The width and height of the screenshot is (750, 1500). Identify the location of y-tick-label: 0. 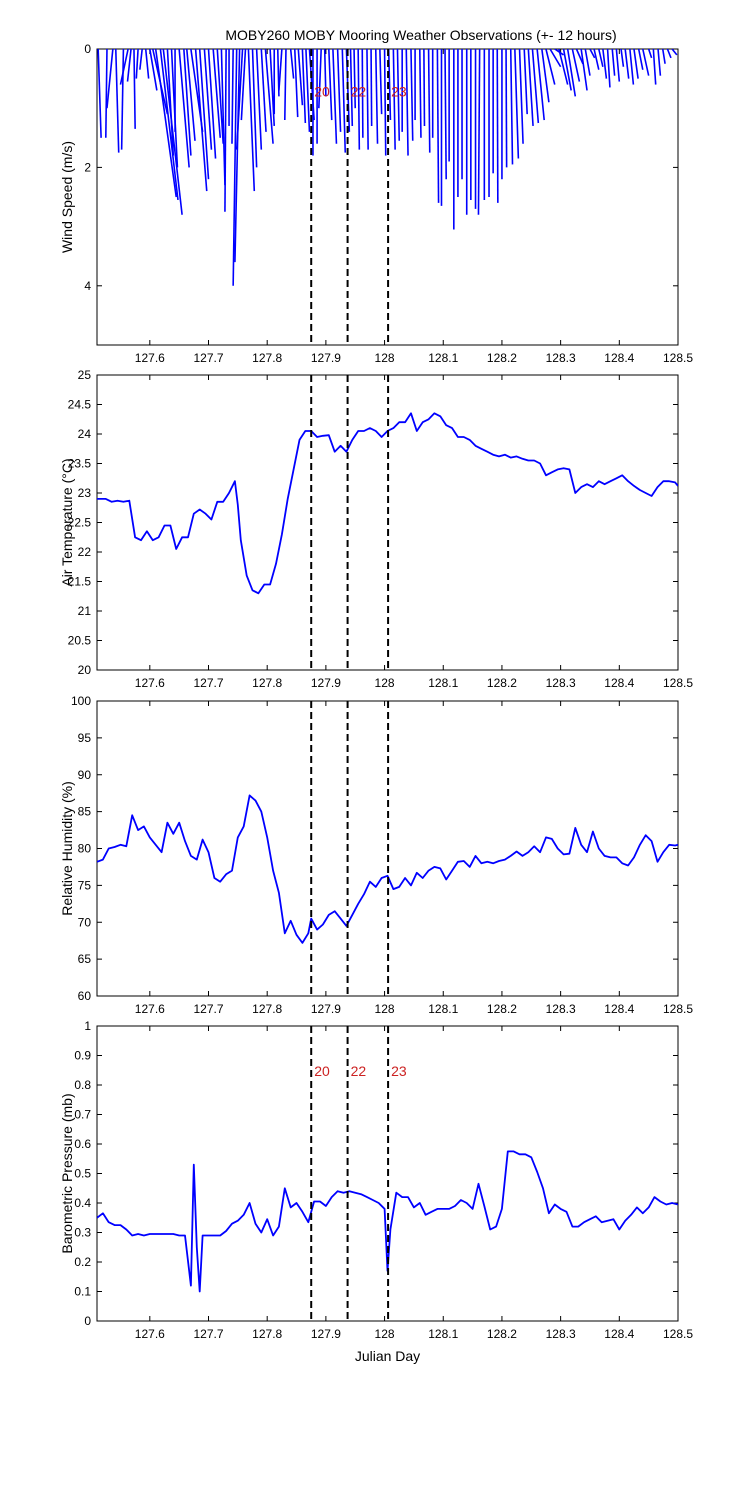
(87, 49).